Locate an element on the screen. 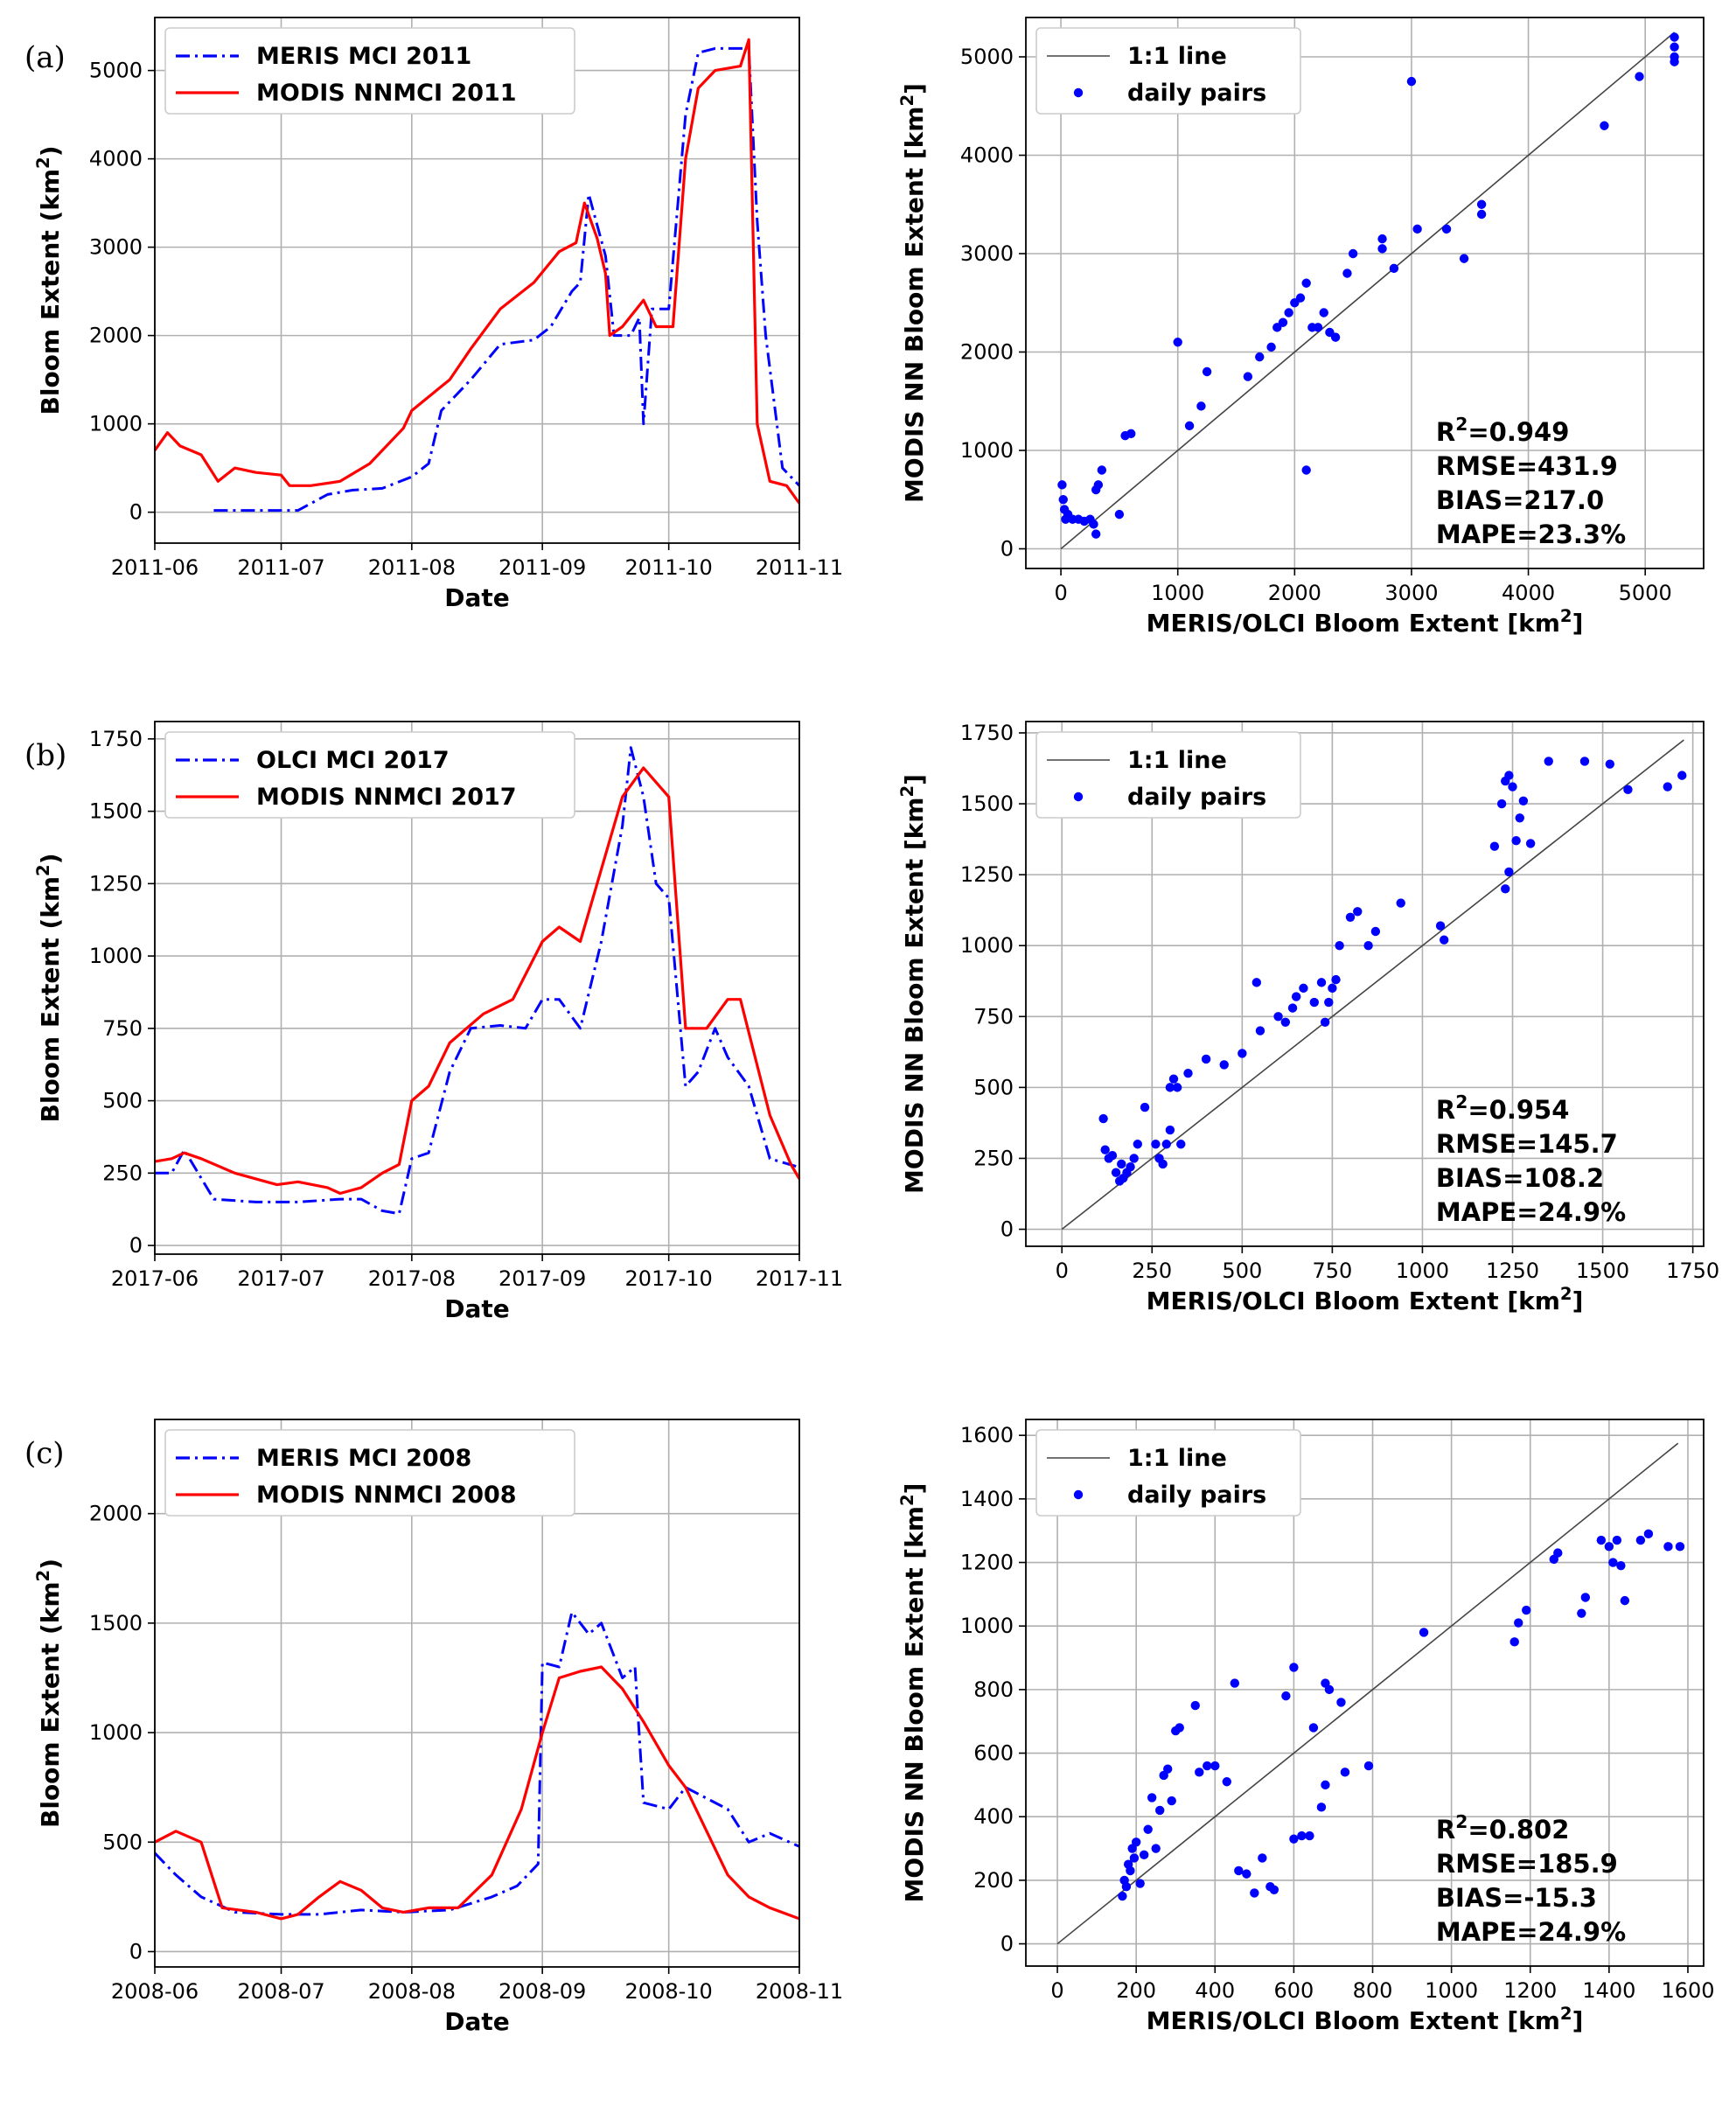 Image resolution: width=1736 pixels, height=2106 pixels. x-tick-label: 2011-06 is located at coordinates (155, 568).